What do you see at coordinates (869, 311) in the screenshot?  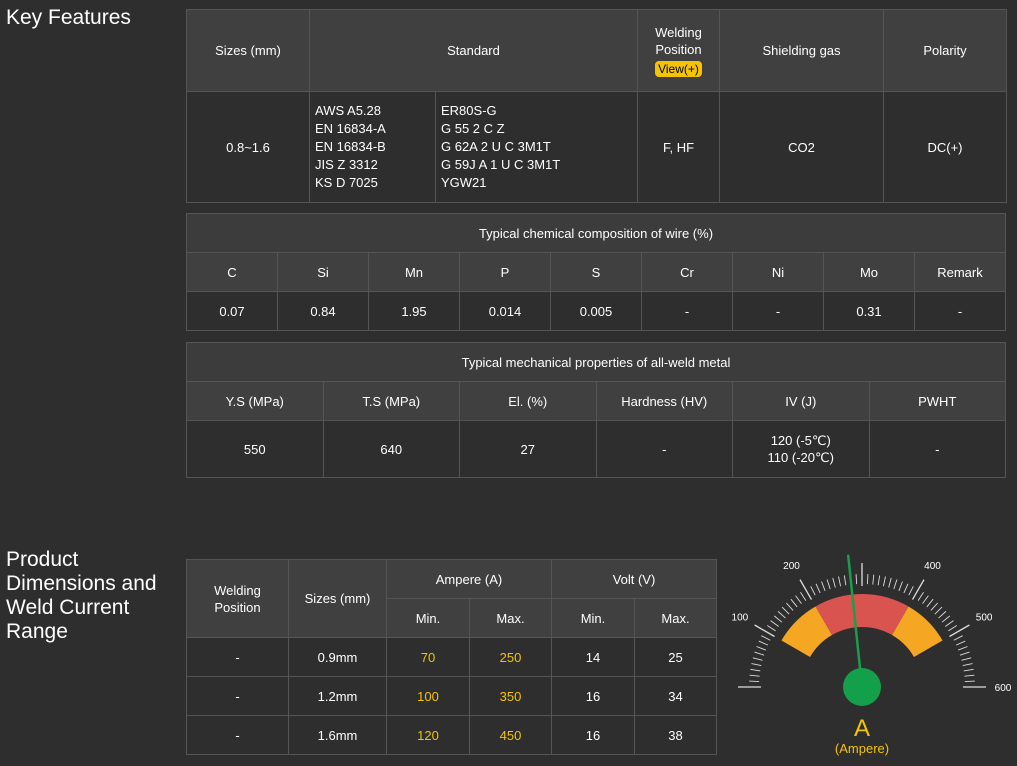 I see `chemical-value: 0.31` at bounding box center [869, 311].